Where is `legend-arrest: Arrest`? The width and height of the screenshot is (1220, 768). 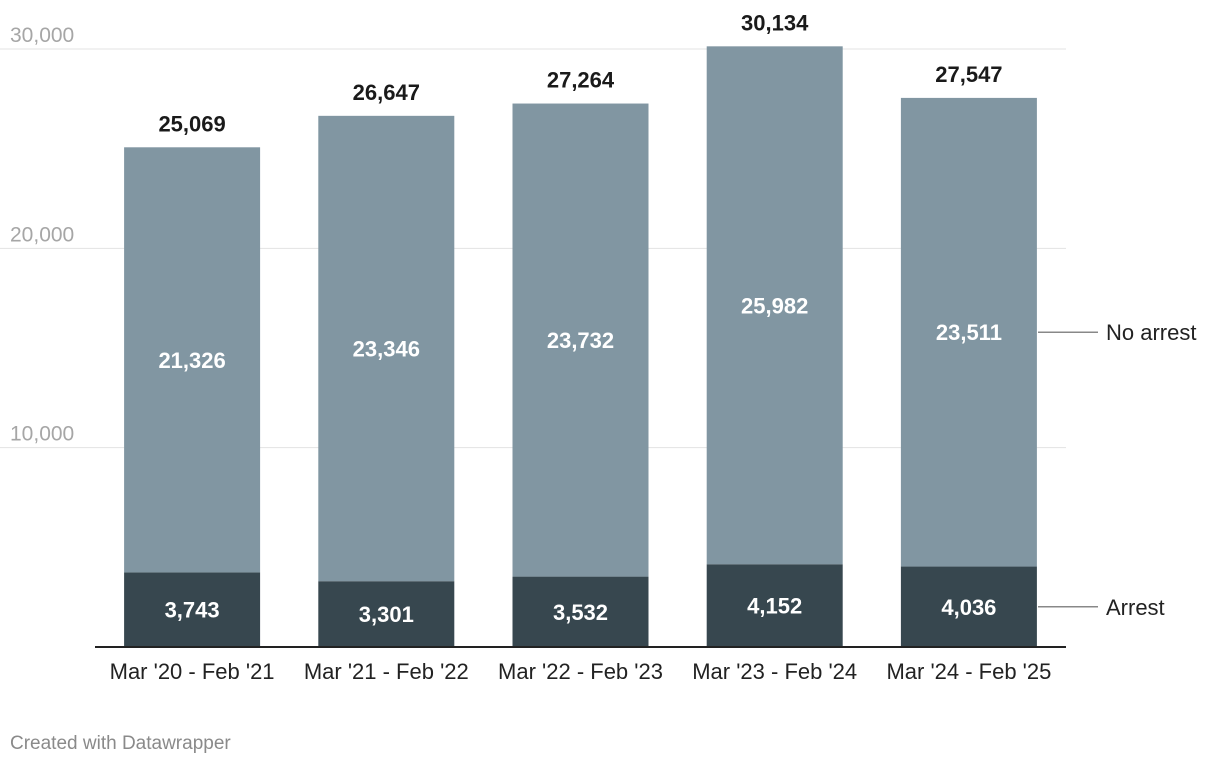 legend-arrest: Arrest is located at coordinates (1135, 607).